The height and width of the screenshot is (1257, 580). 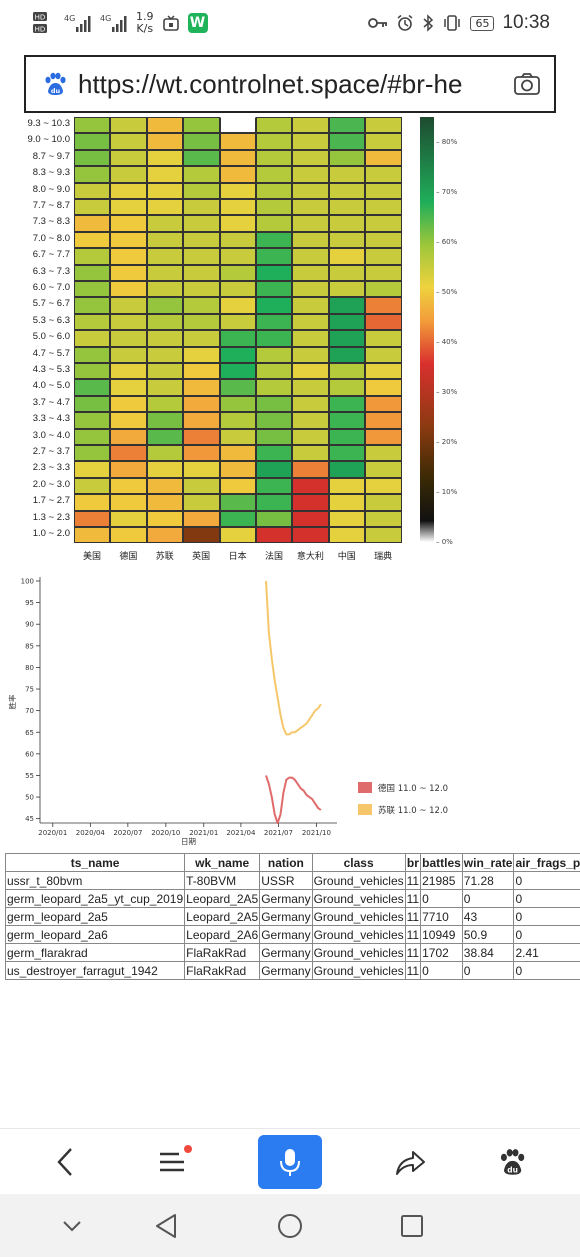 I want to click on table-header-cell: br, so click(x=413, y=862).